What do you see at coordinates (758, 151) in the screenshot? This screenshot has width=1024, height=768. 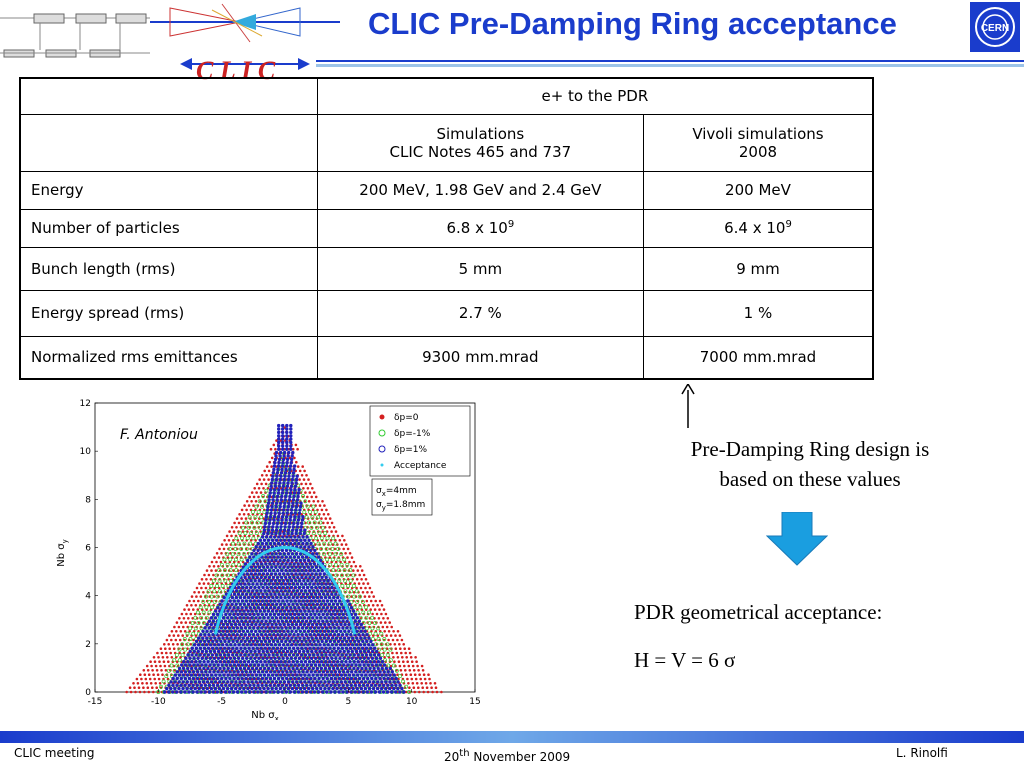 I see `header-line: 2008` at bounding box center [758, 151].